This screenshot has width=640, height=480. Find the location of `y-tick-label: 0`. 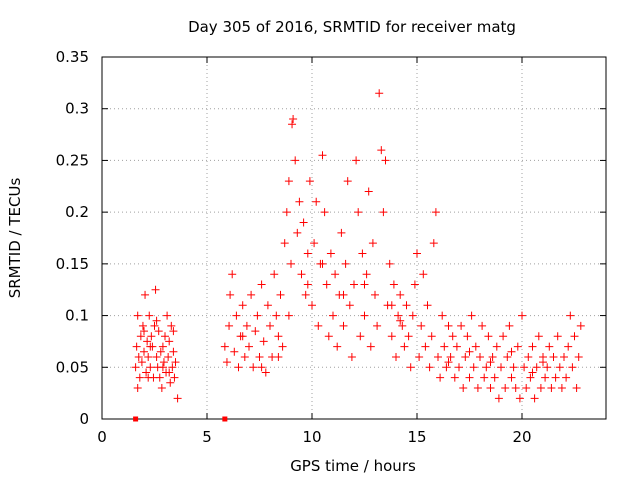

y-tick-label: 0 is located at coordinates (84, 419).